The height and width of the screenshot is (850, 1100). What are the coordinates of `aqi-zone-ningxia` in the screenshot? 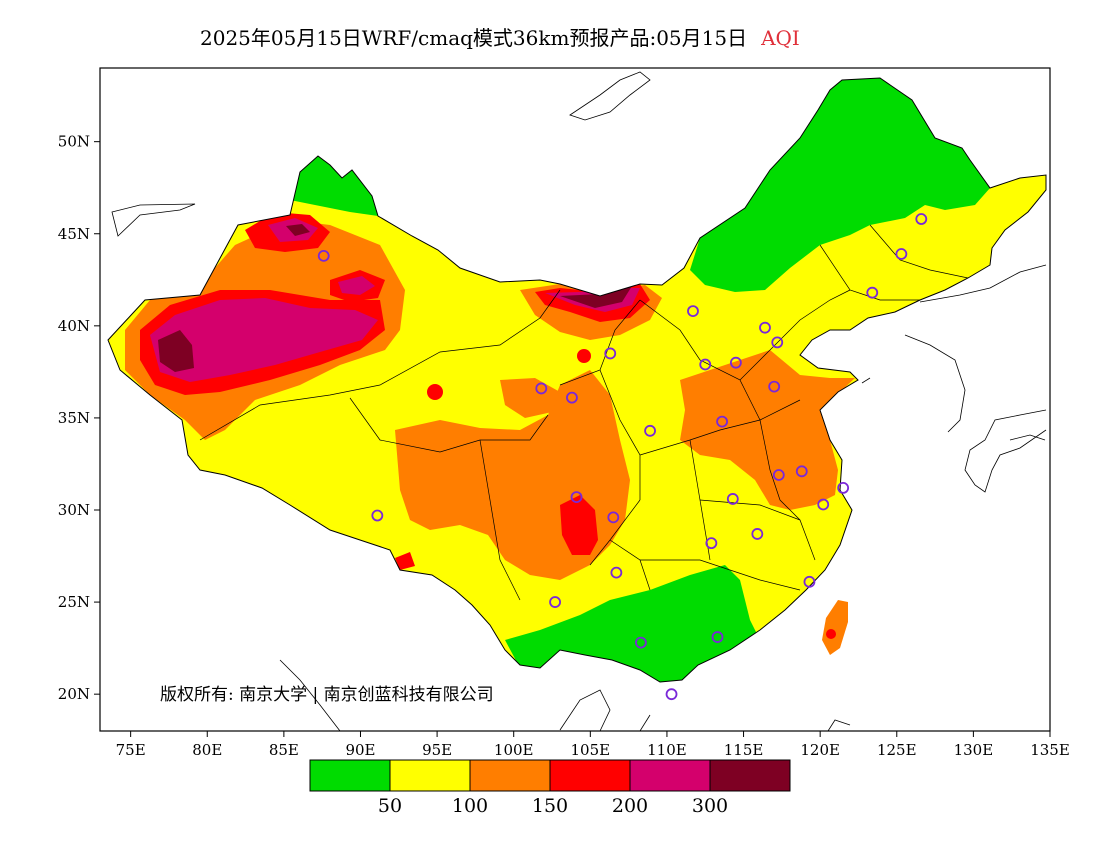 It's located at (584, 356).